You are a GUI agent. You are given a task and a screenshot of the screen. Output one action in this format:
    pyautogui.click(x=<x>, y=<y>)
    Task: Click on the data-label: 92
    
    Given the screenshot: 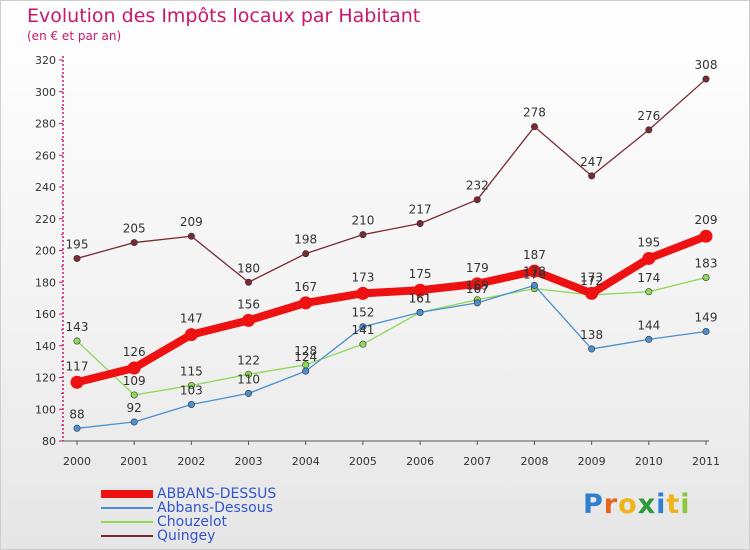 What is the action you would take?
    pyautogui.click(x=134, y=408)
    